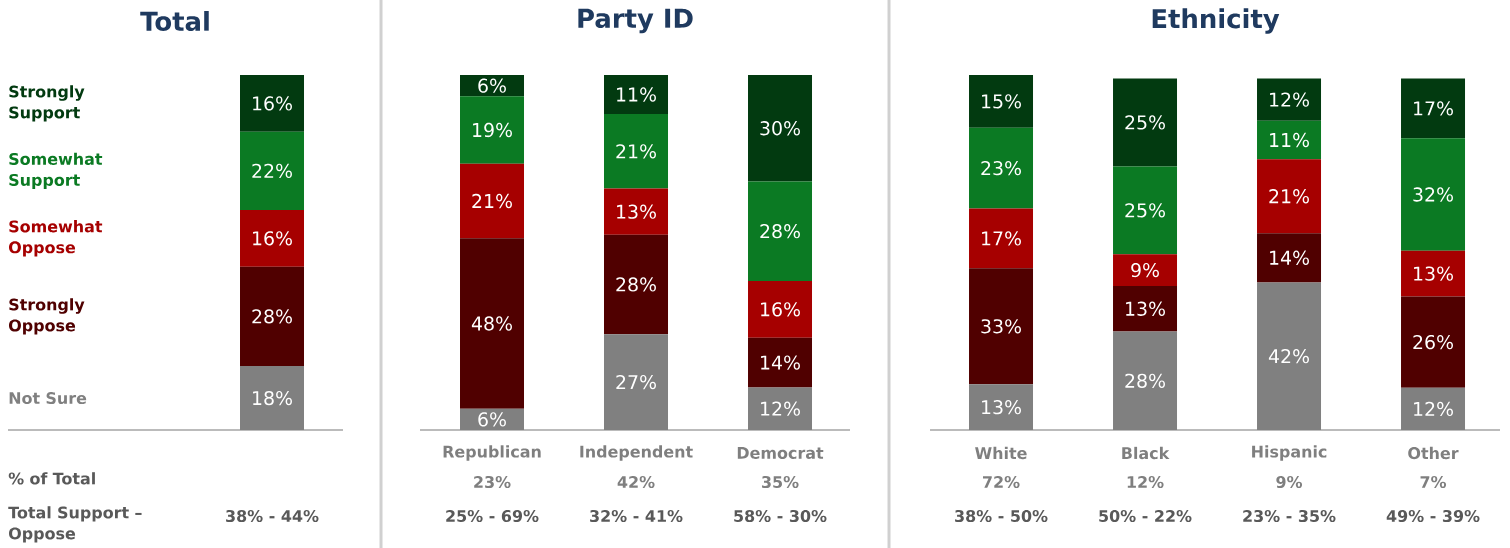 This screenshot has height=548, width=1510. What do you see at coordinates (47, 316) in the screenshot?
I see `text: Strongly Oppose` at bounding box center [47, 316].